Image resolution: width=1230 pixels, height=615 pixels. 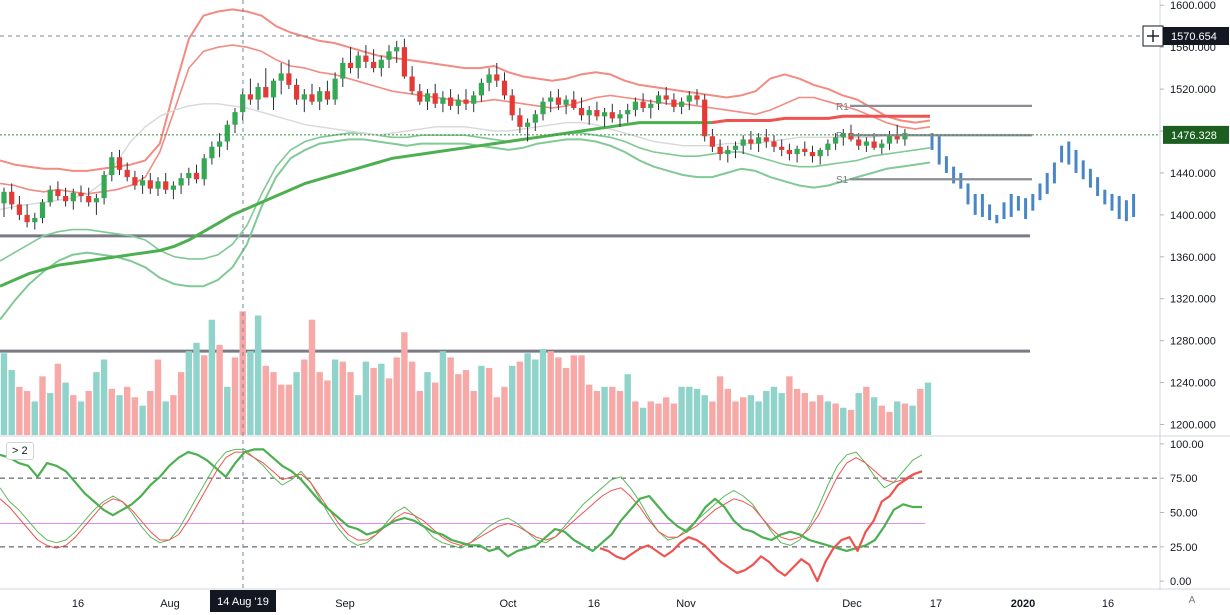 I want to click on last-price-badge, so click(x=1196, y=134).